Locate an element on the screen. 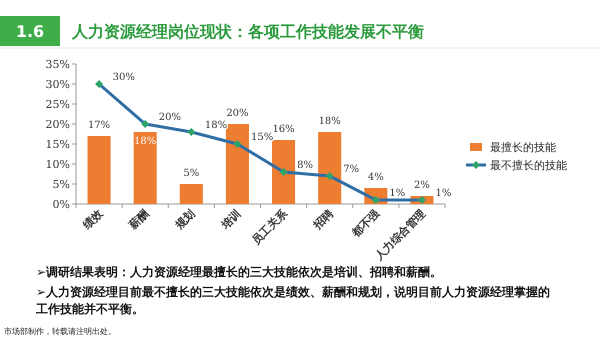 This screenshot has width=600, height=338. y-tick-label: 15% is located at coordinates (58, 144).